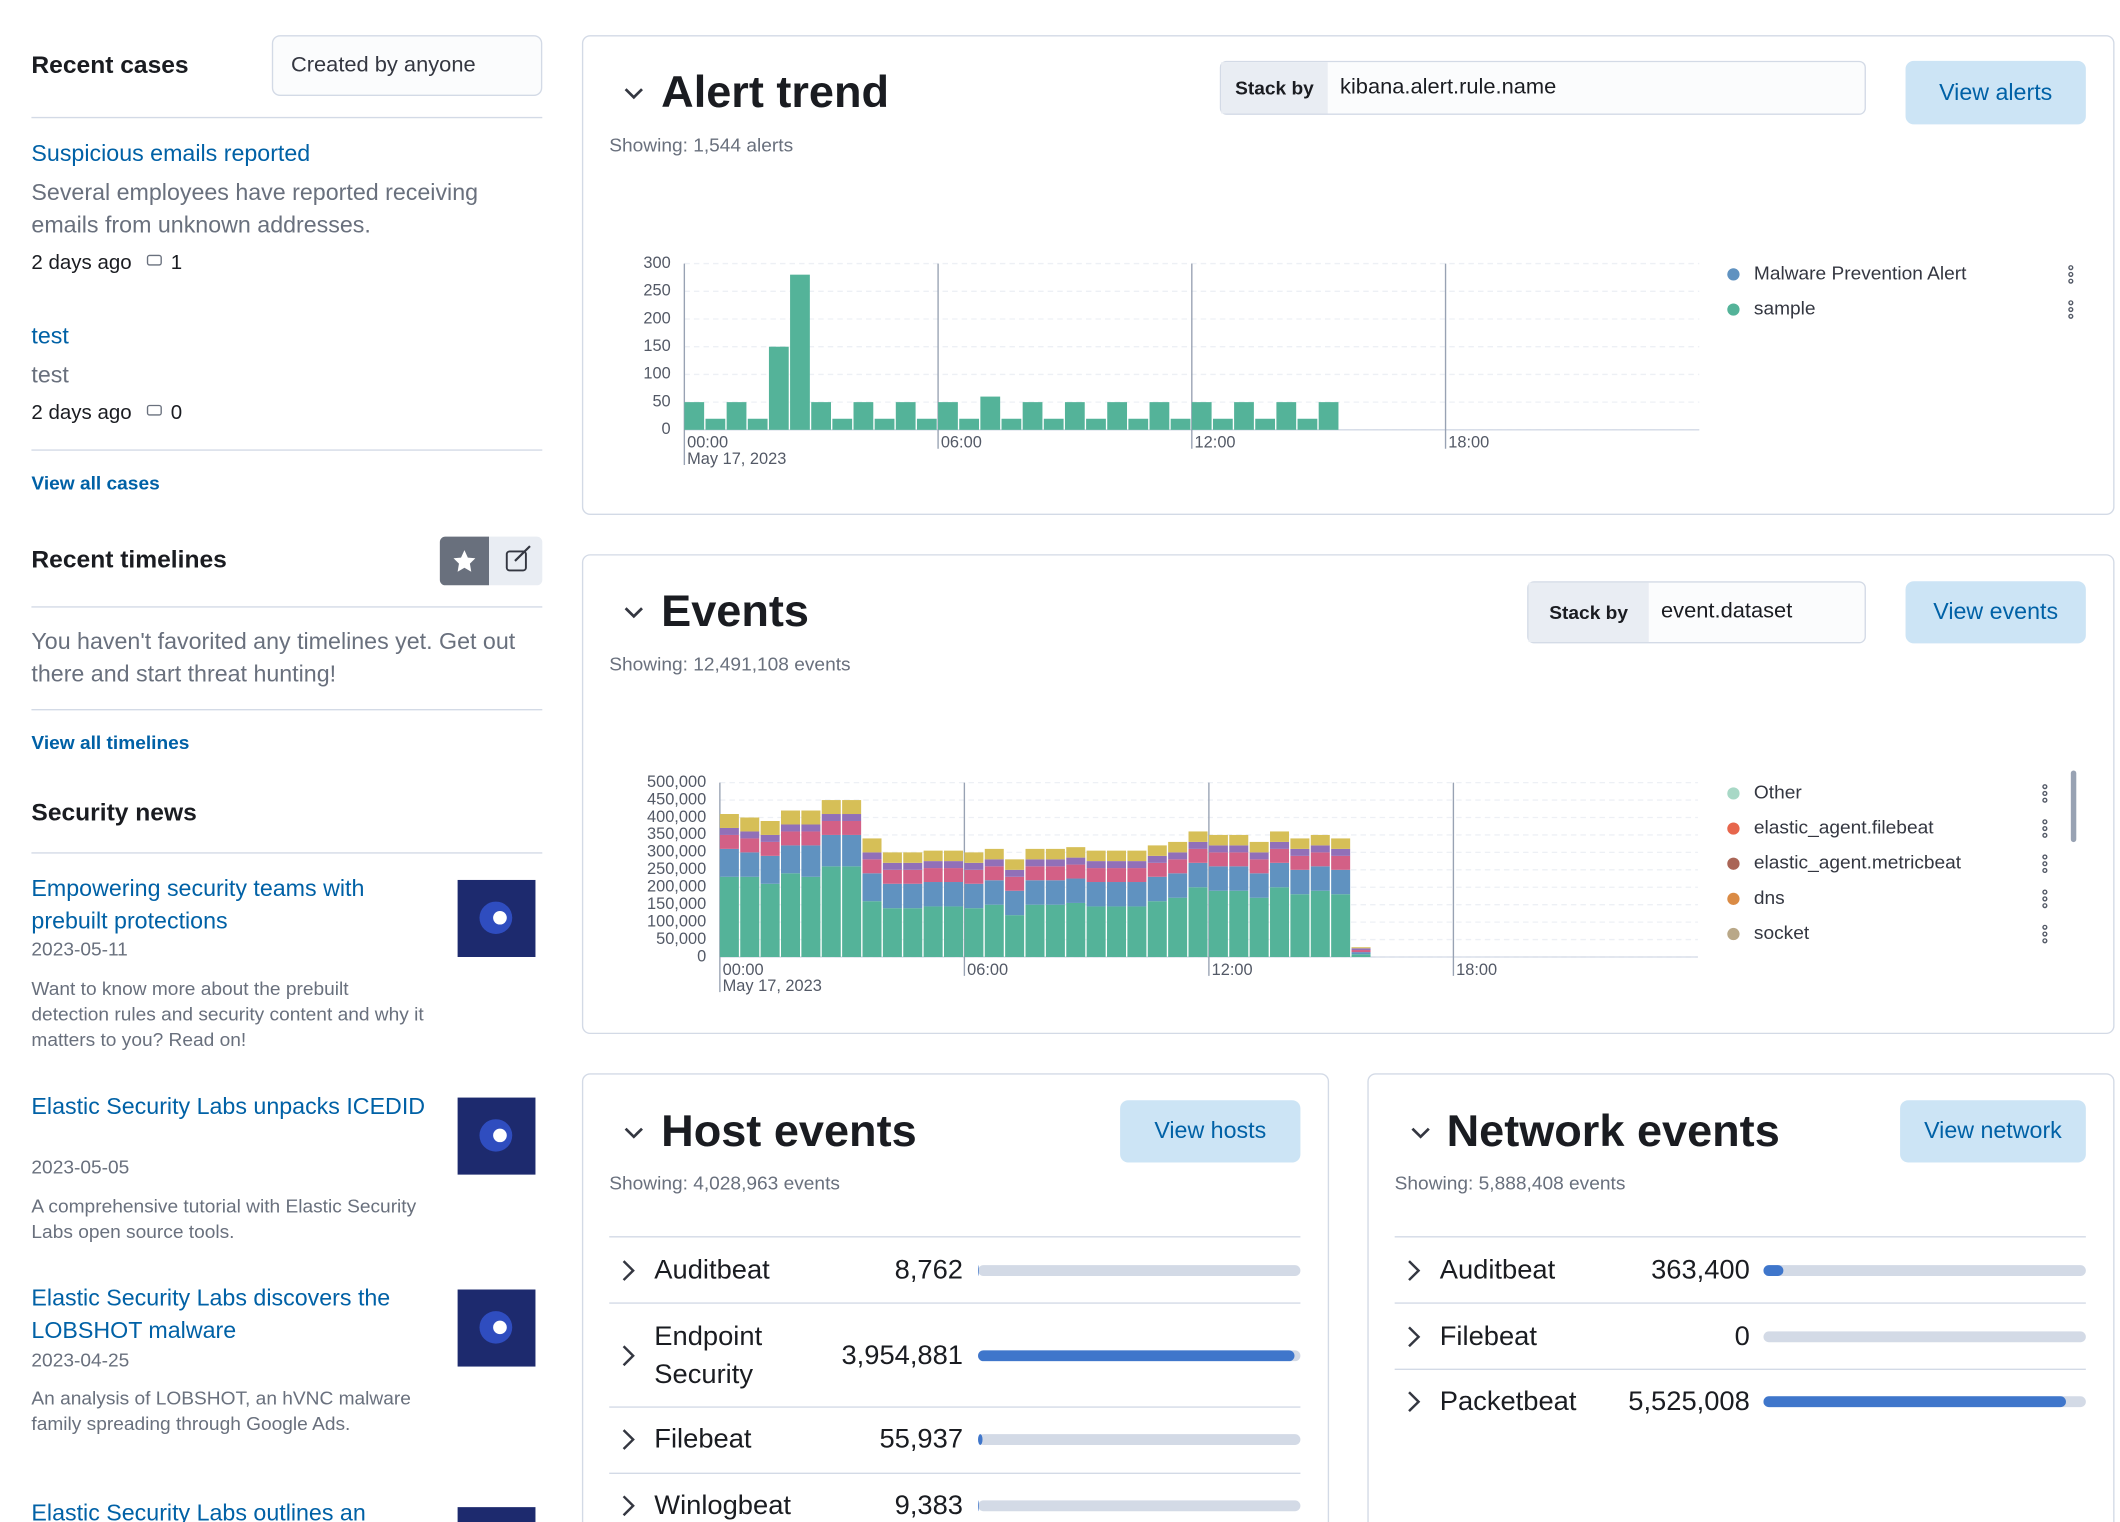 The height and width of the screenshot is (1522, 2120). What do you see at coordinates (464, 561) in the screenshot?
I see `favorites-button` at bounding box center [464, 561].